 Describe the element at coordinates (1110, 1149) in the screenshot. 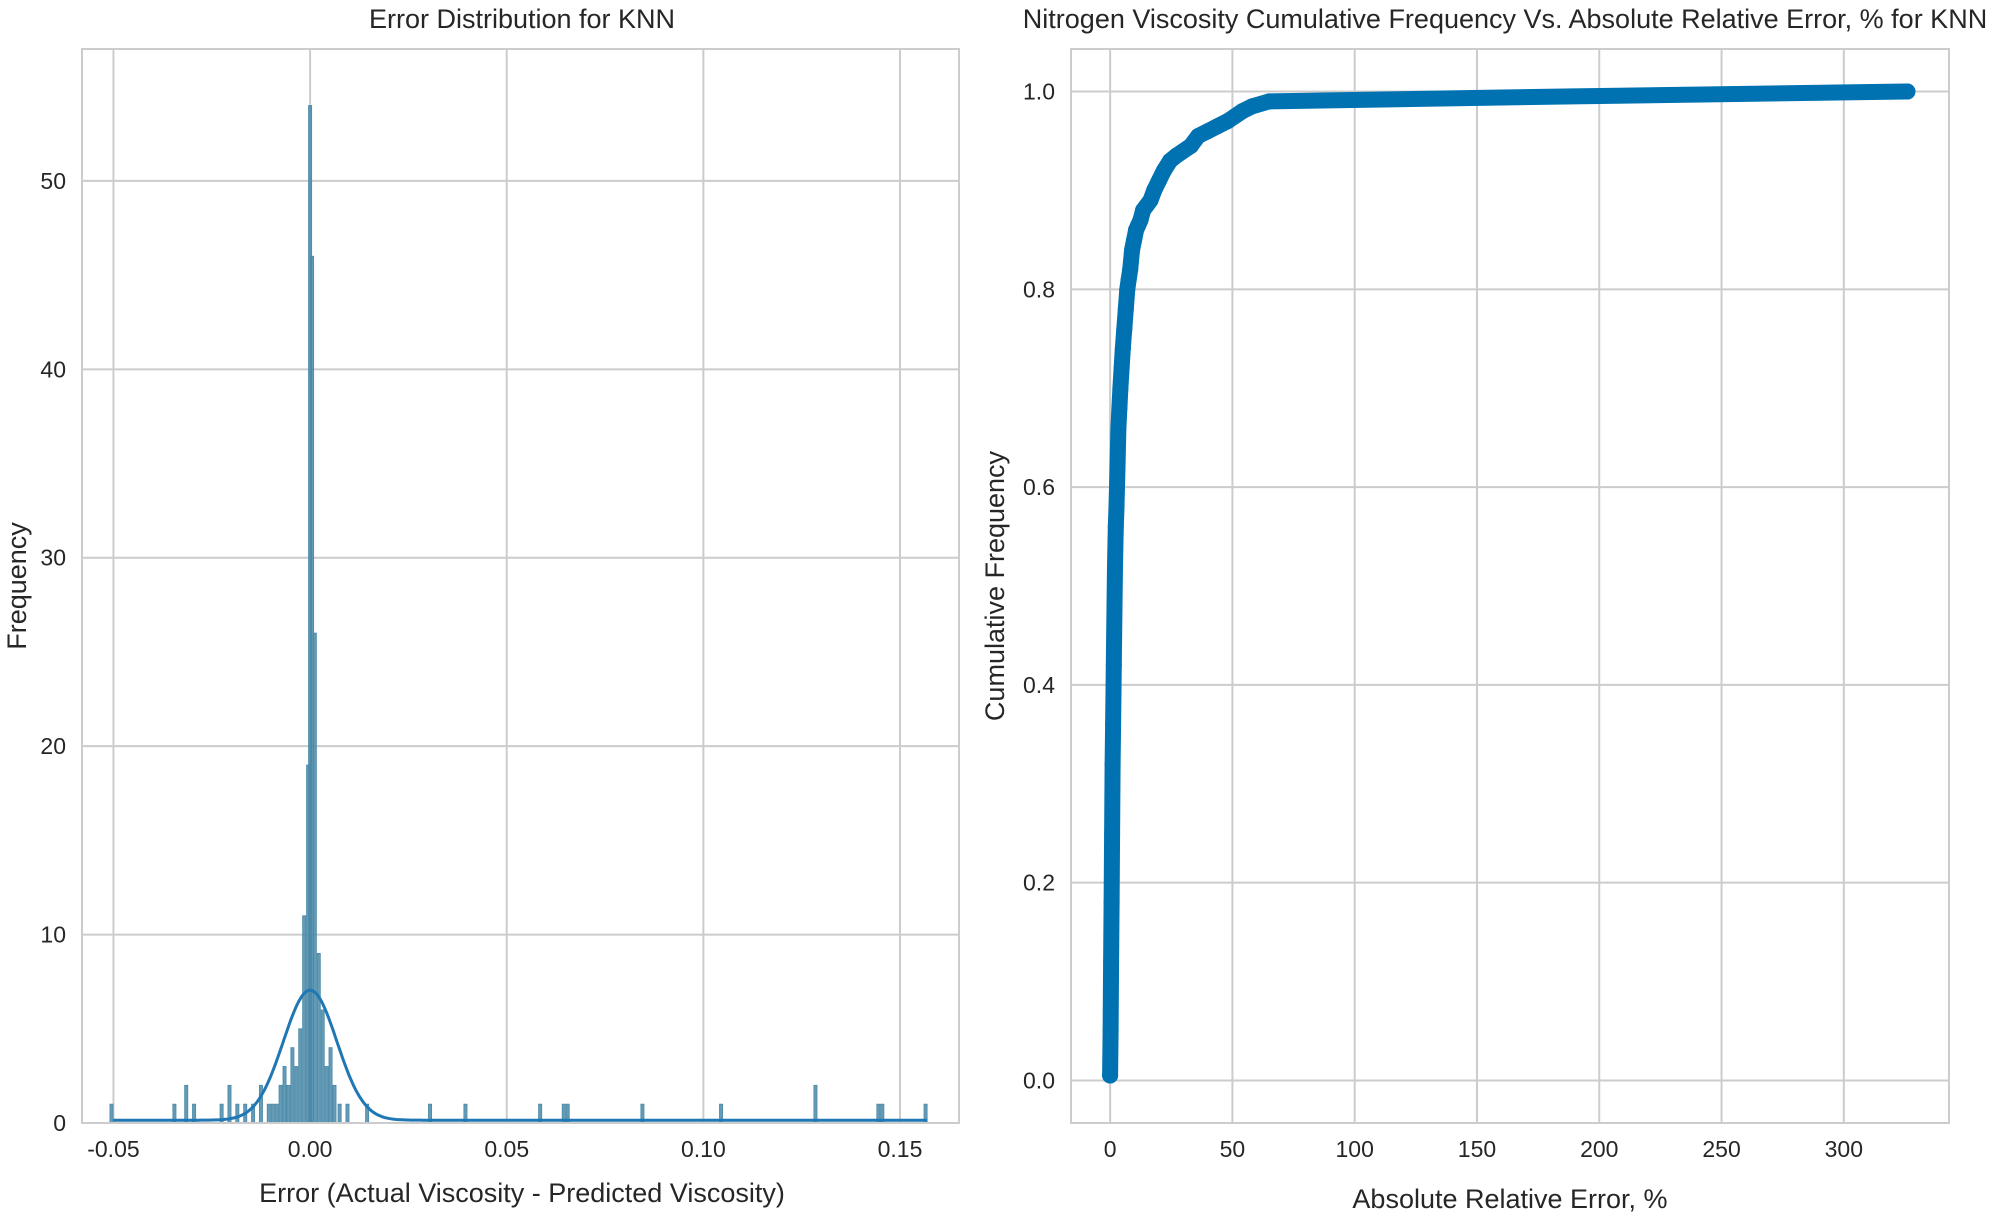

I see `x-tick-label: 0` at that location.